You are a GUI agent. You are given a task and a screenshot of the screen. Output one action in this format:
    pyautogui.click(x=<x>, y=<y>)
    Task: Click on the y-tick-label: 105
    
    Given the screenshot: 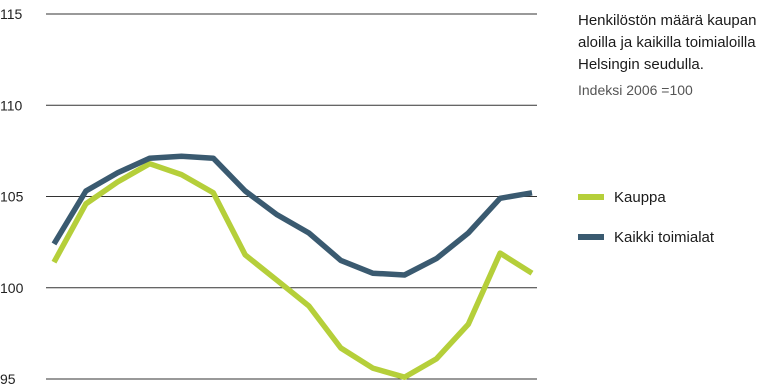 What is the action you would take?
    pyautogui.click(x=12, y=197)
    